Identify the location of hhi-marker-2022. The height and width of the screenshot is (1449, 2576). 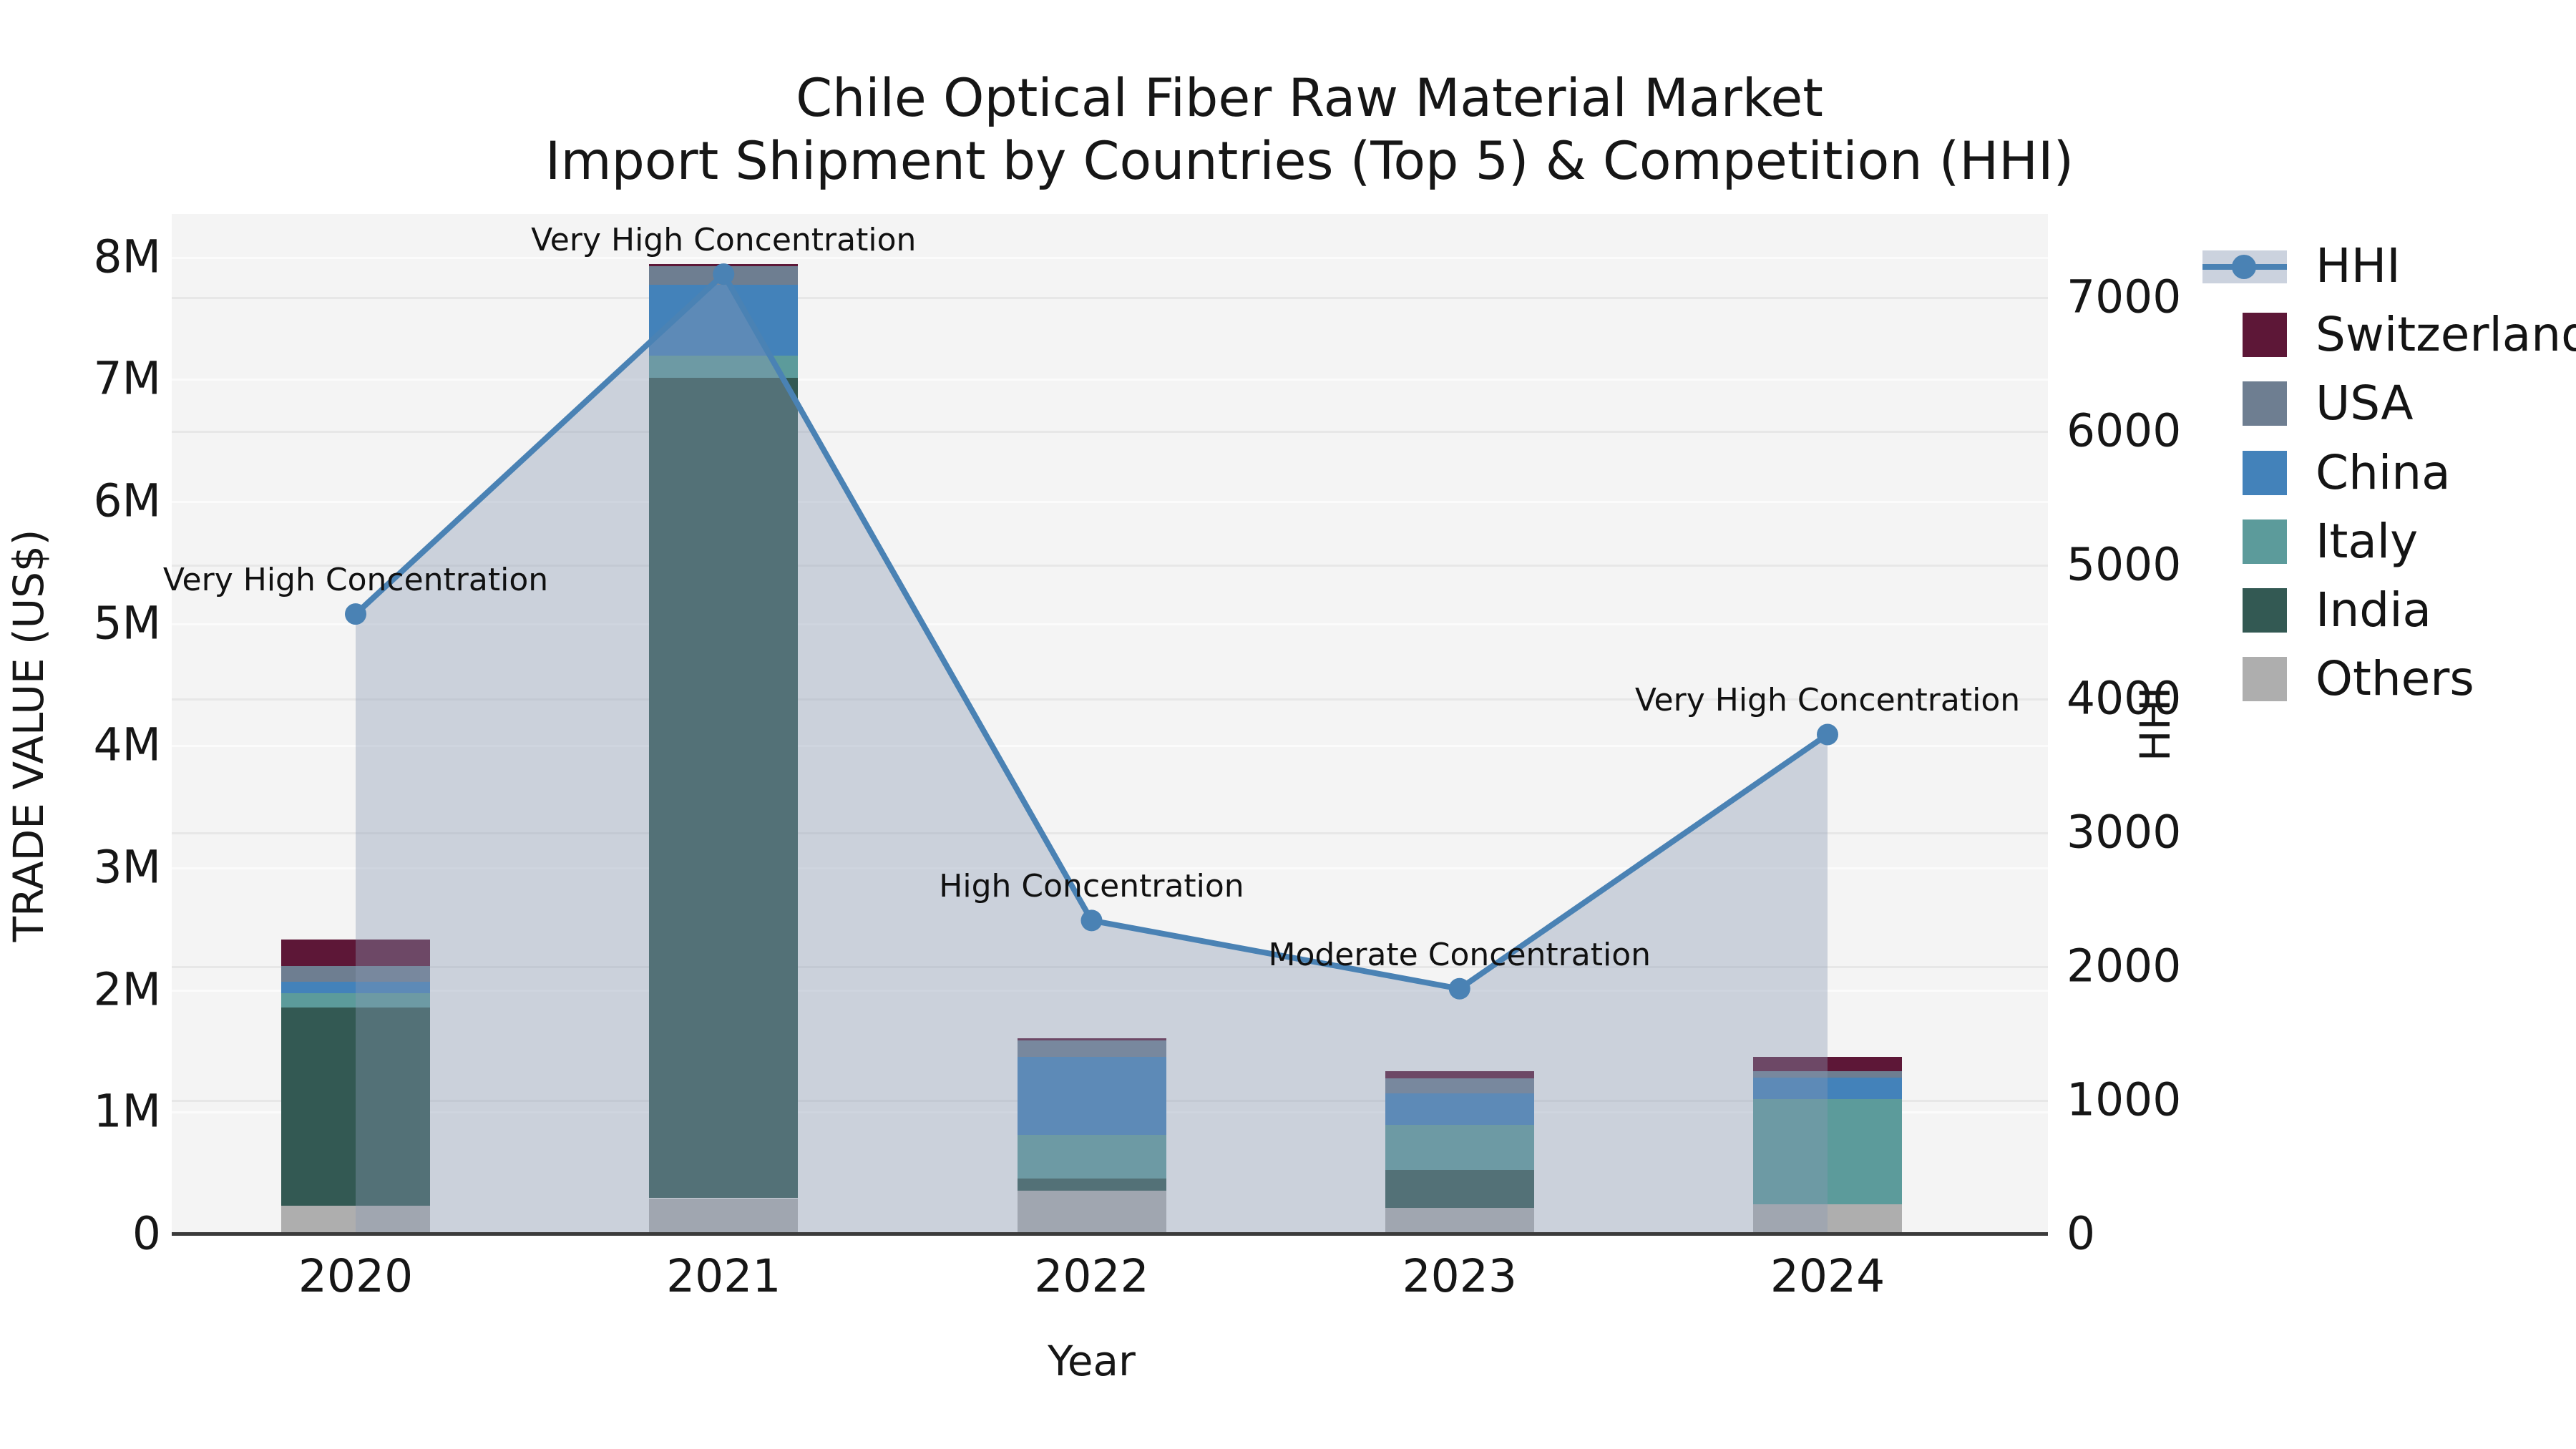
(1091, 920).